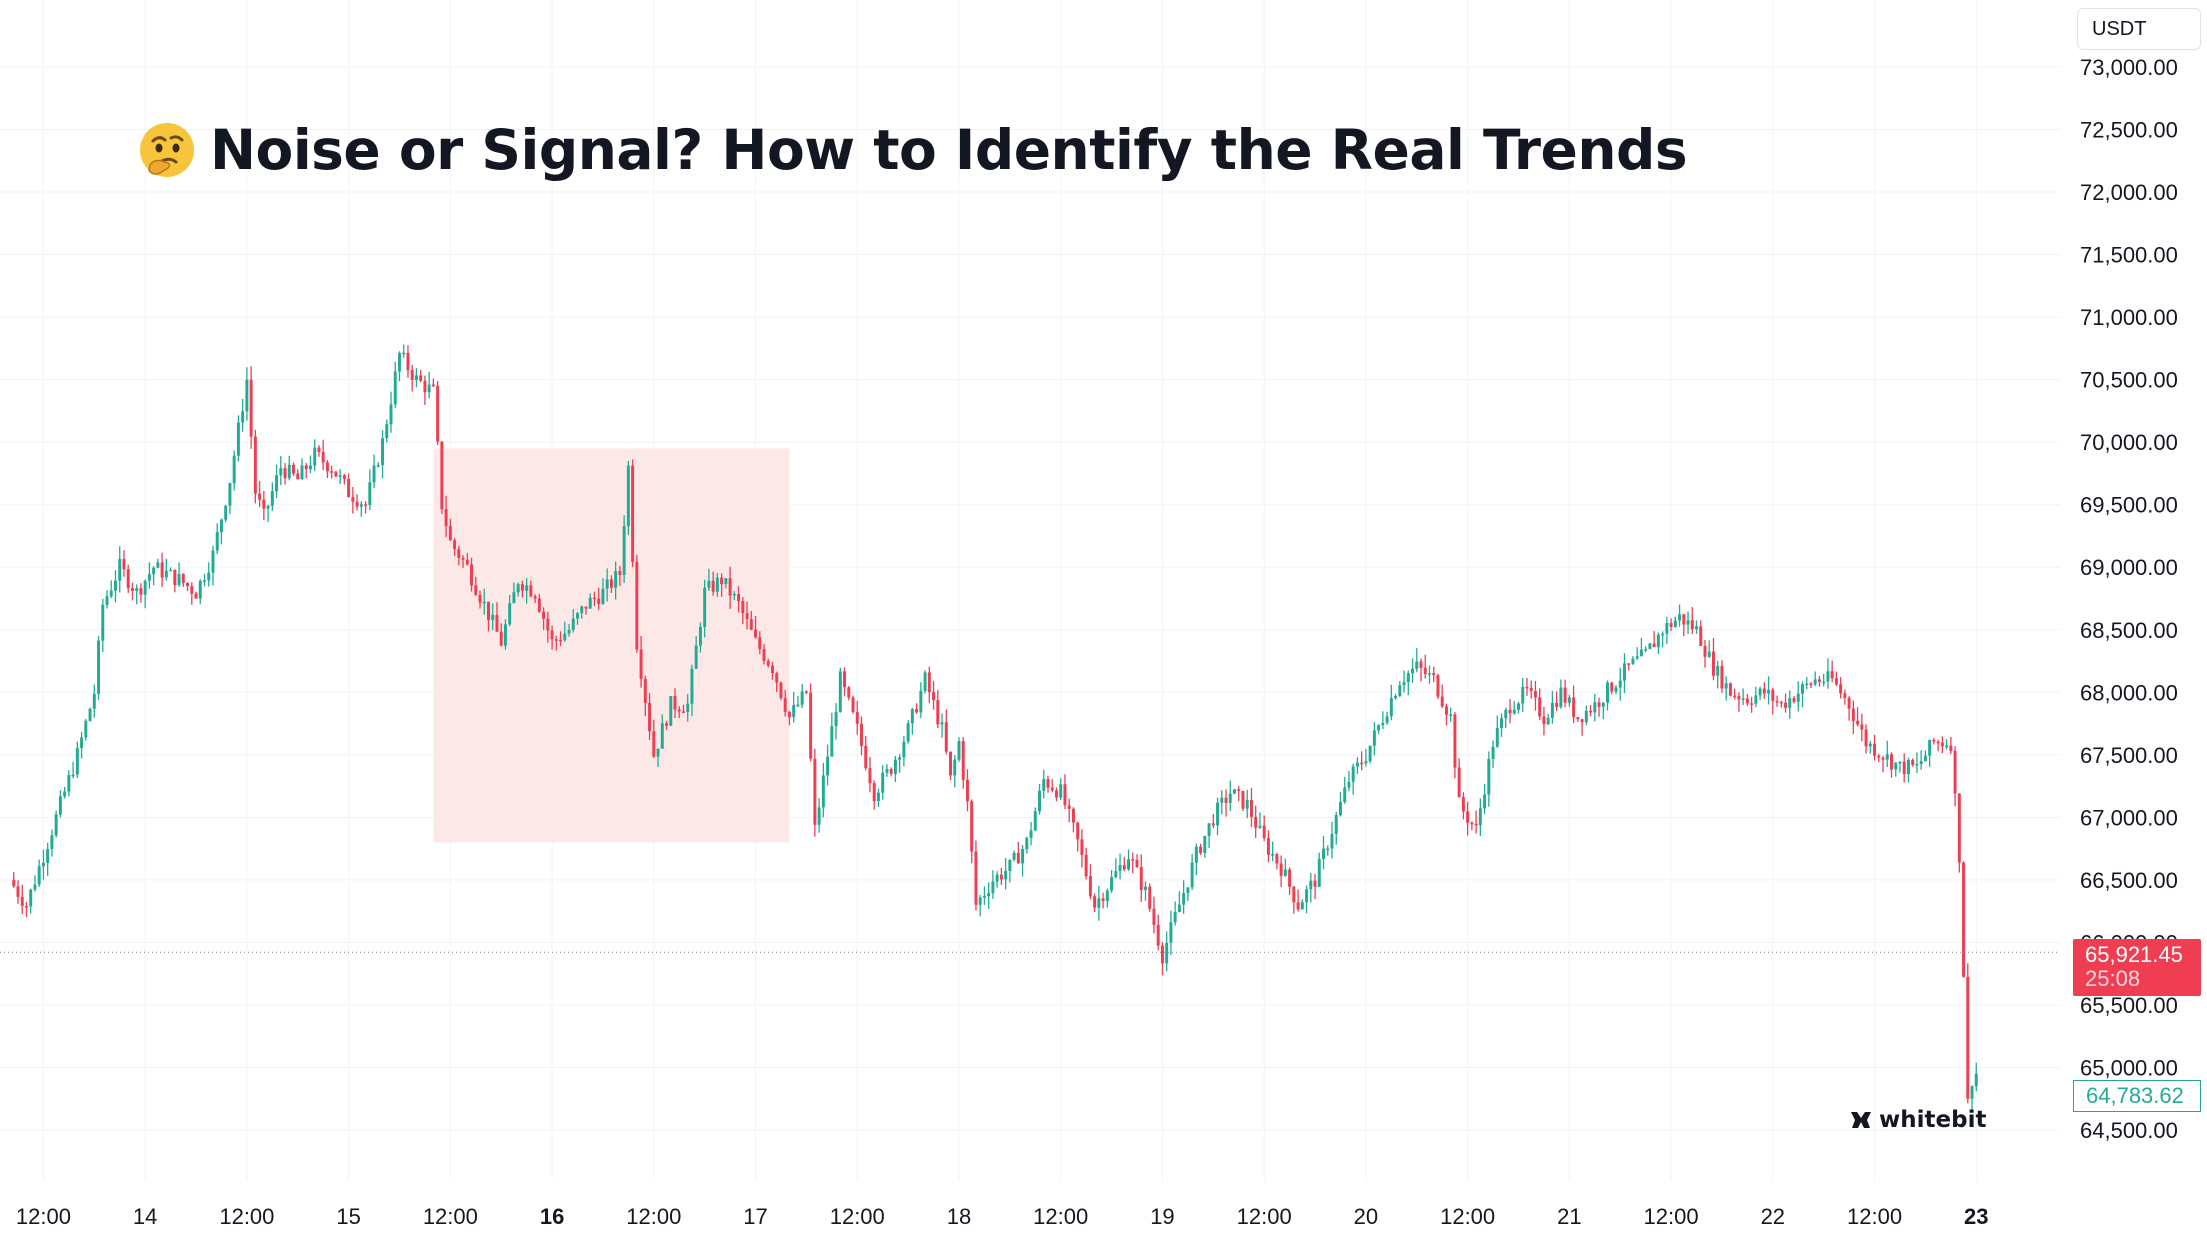 The image size is (2207, 1240). Describe the element at coordinates (2129, 567) in the screenshot. I see `price-tick-label: 69,000.00` at that location.